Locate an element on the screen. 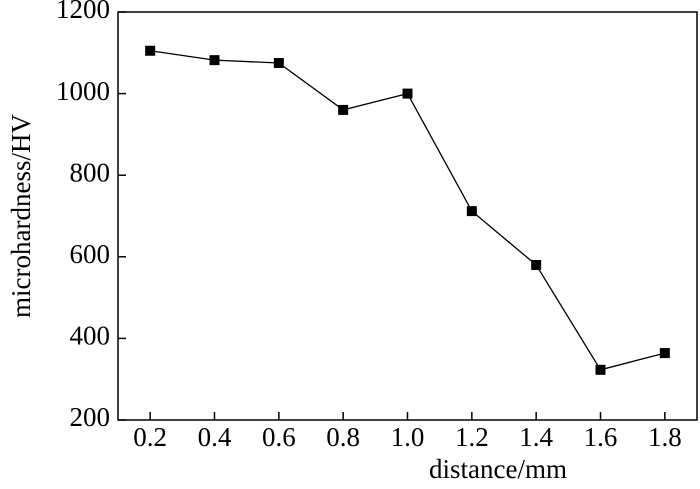 This screenshot has height=489, width=700. y-tick-label: 600 is located at coordinates (90, 254).